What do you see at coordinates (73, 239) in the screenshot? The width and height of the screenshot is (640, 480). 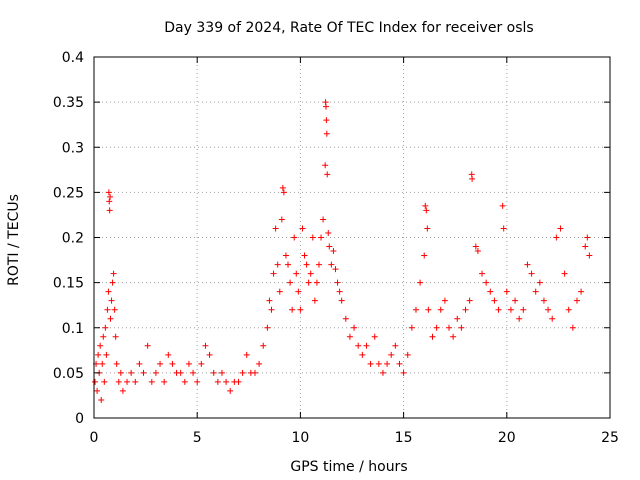 I see `y-tick-label: 0.2` at bounding box center [73, 239].